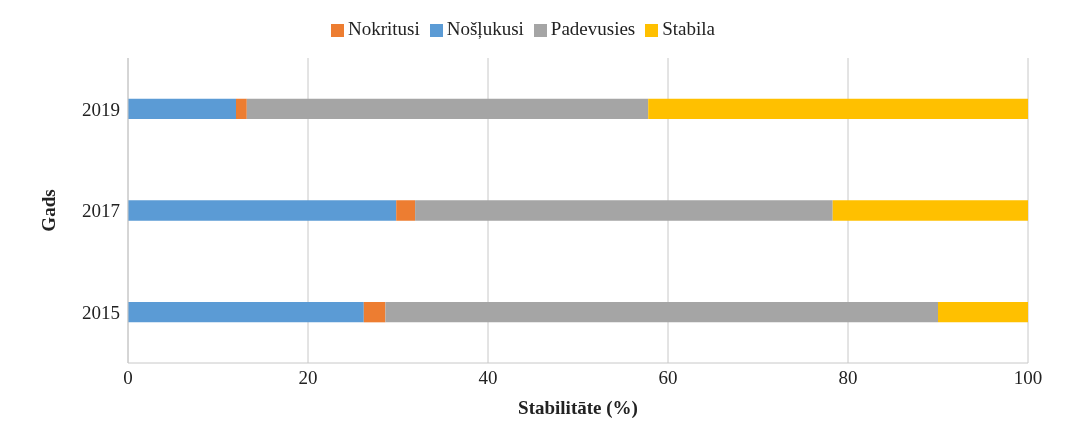 The image size is (1072, 434). I want to click on y-tick-label: 2015, so click(101, 312).